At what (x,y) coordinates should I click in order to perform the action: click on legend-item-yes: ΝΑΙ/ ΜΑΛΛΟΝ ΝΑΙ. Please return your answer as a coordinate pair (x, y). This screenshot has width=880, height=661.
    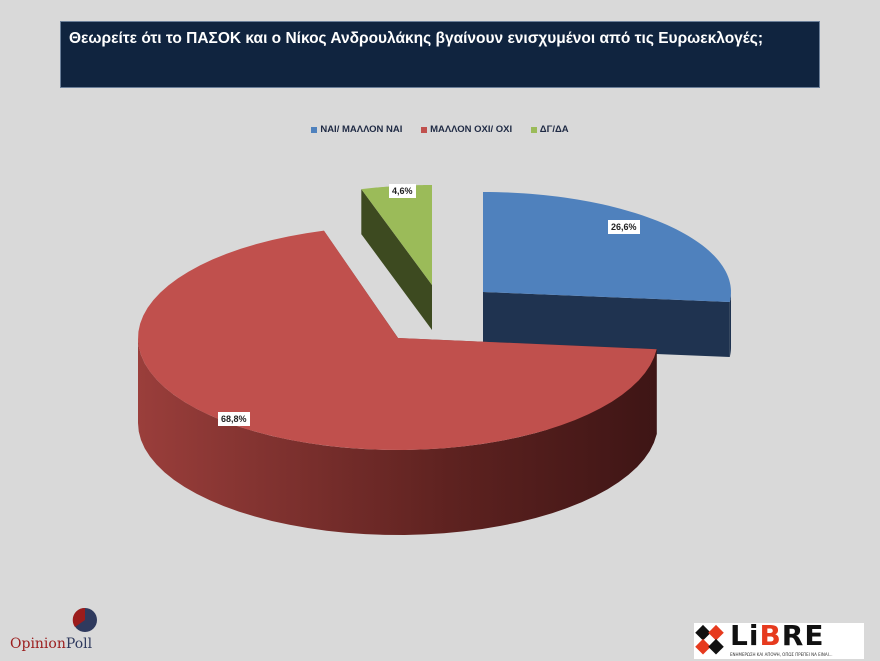
    Looking at the image, I should click on (356, 129).